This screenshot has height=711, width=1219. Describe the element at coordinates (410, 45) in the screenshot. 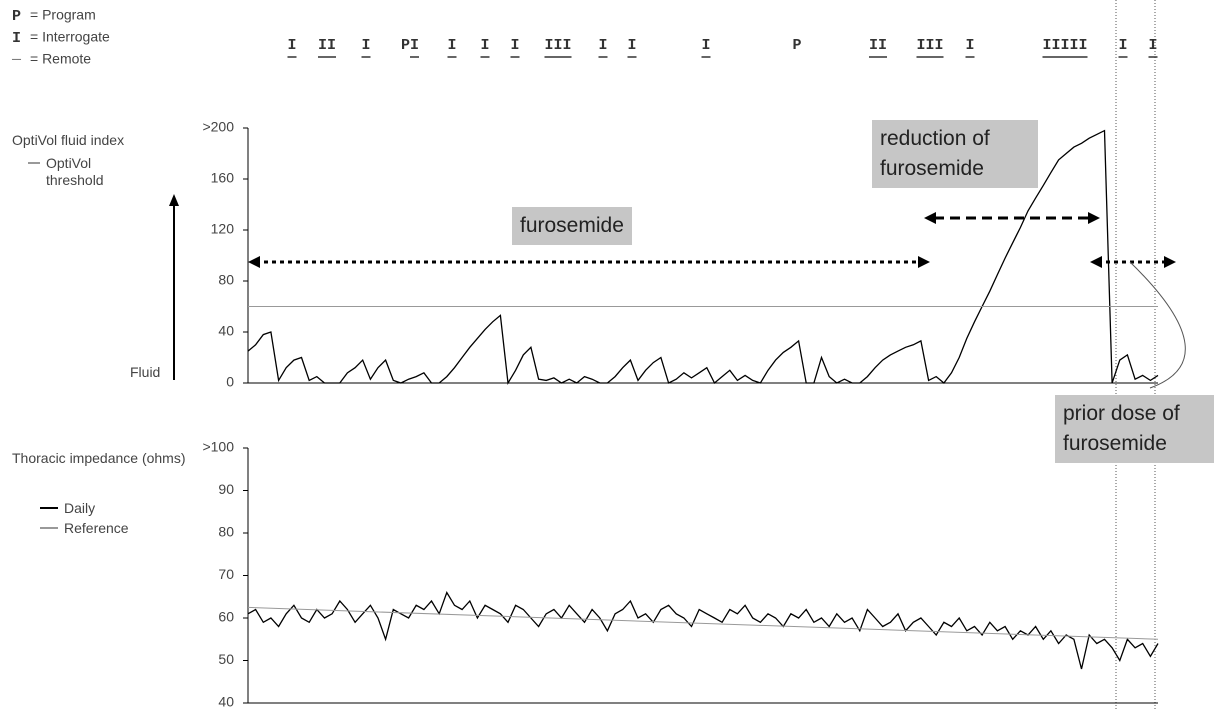

I see `event-label: PI` at that location.